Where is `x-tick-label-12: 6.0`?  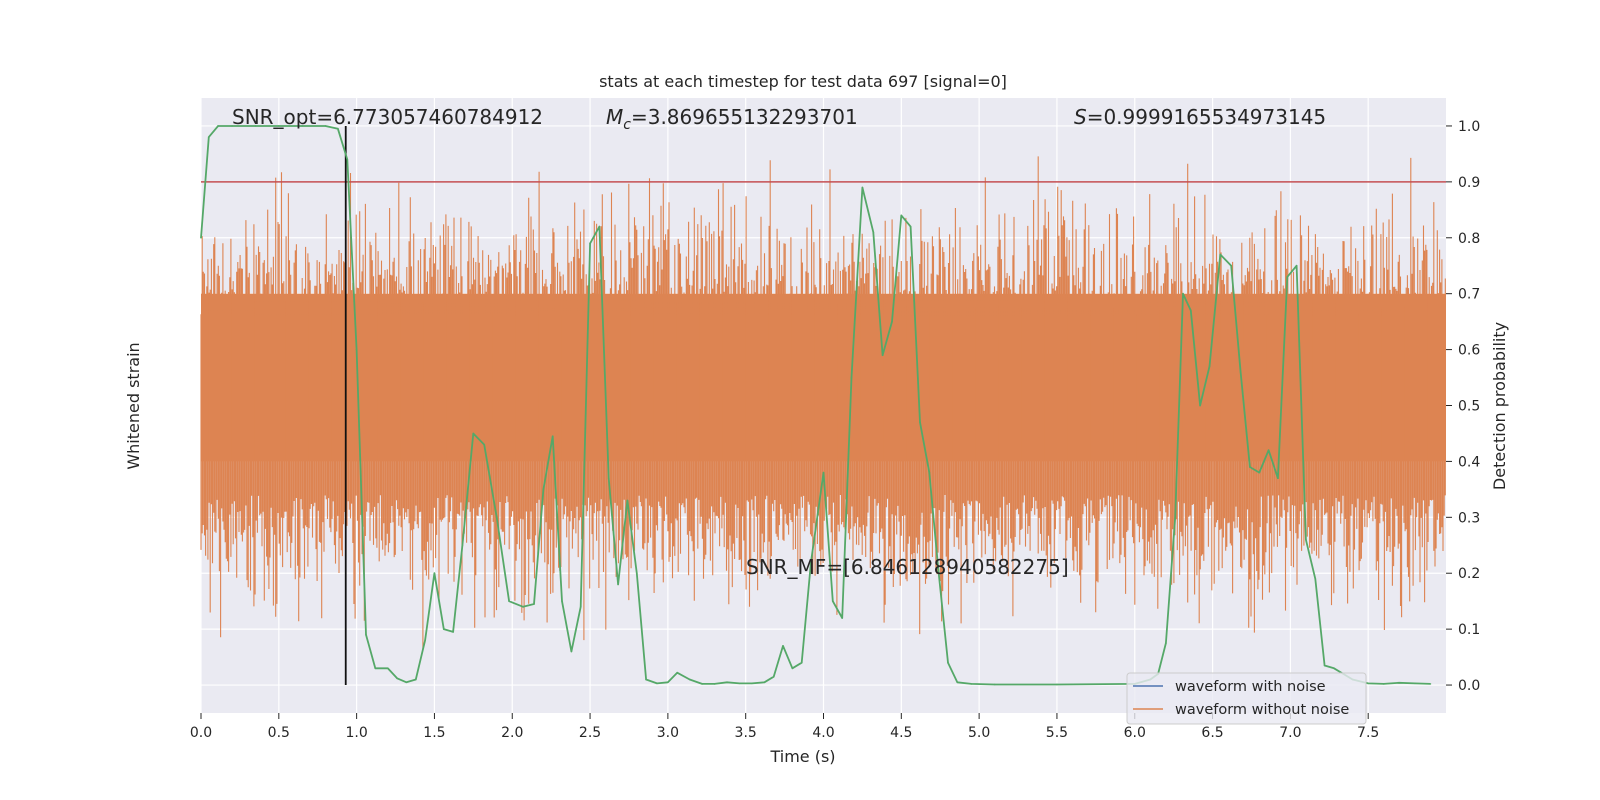
x-tick-label-12: 6.0 is located at coordinates (1135, 733).